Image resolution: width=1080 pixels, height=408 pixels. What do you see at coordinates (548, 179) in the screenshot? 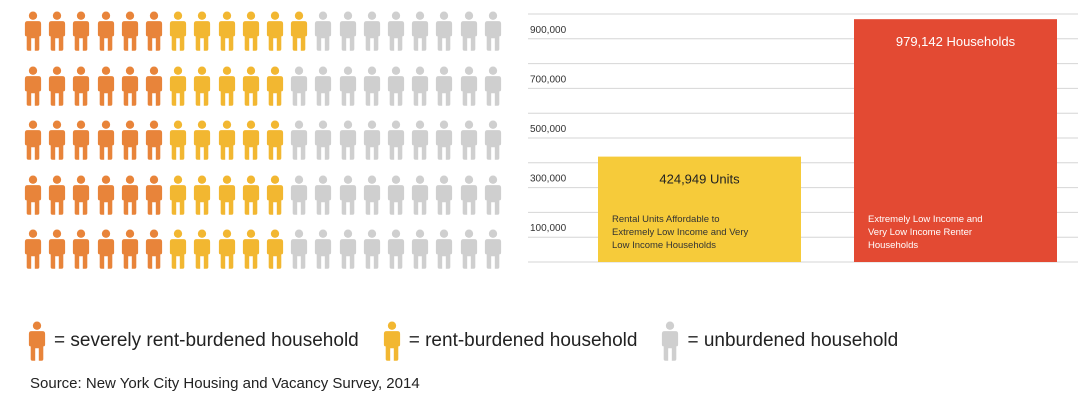
I see `y-tick-label: 300,000` at bounding box center [548, 179].